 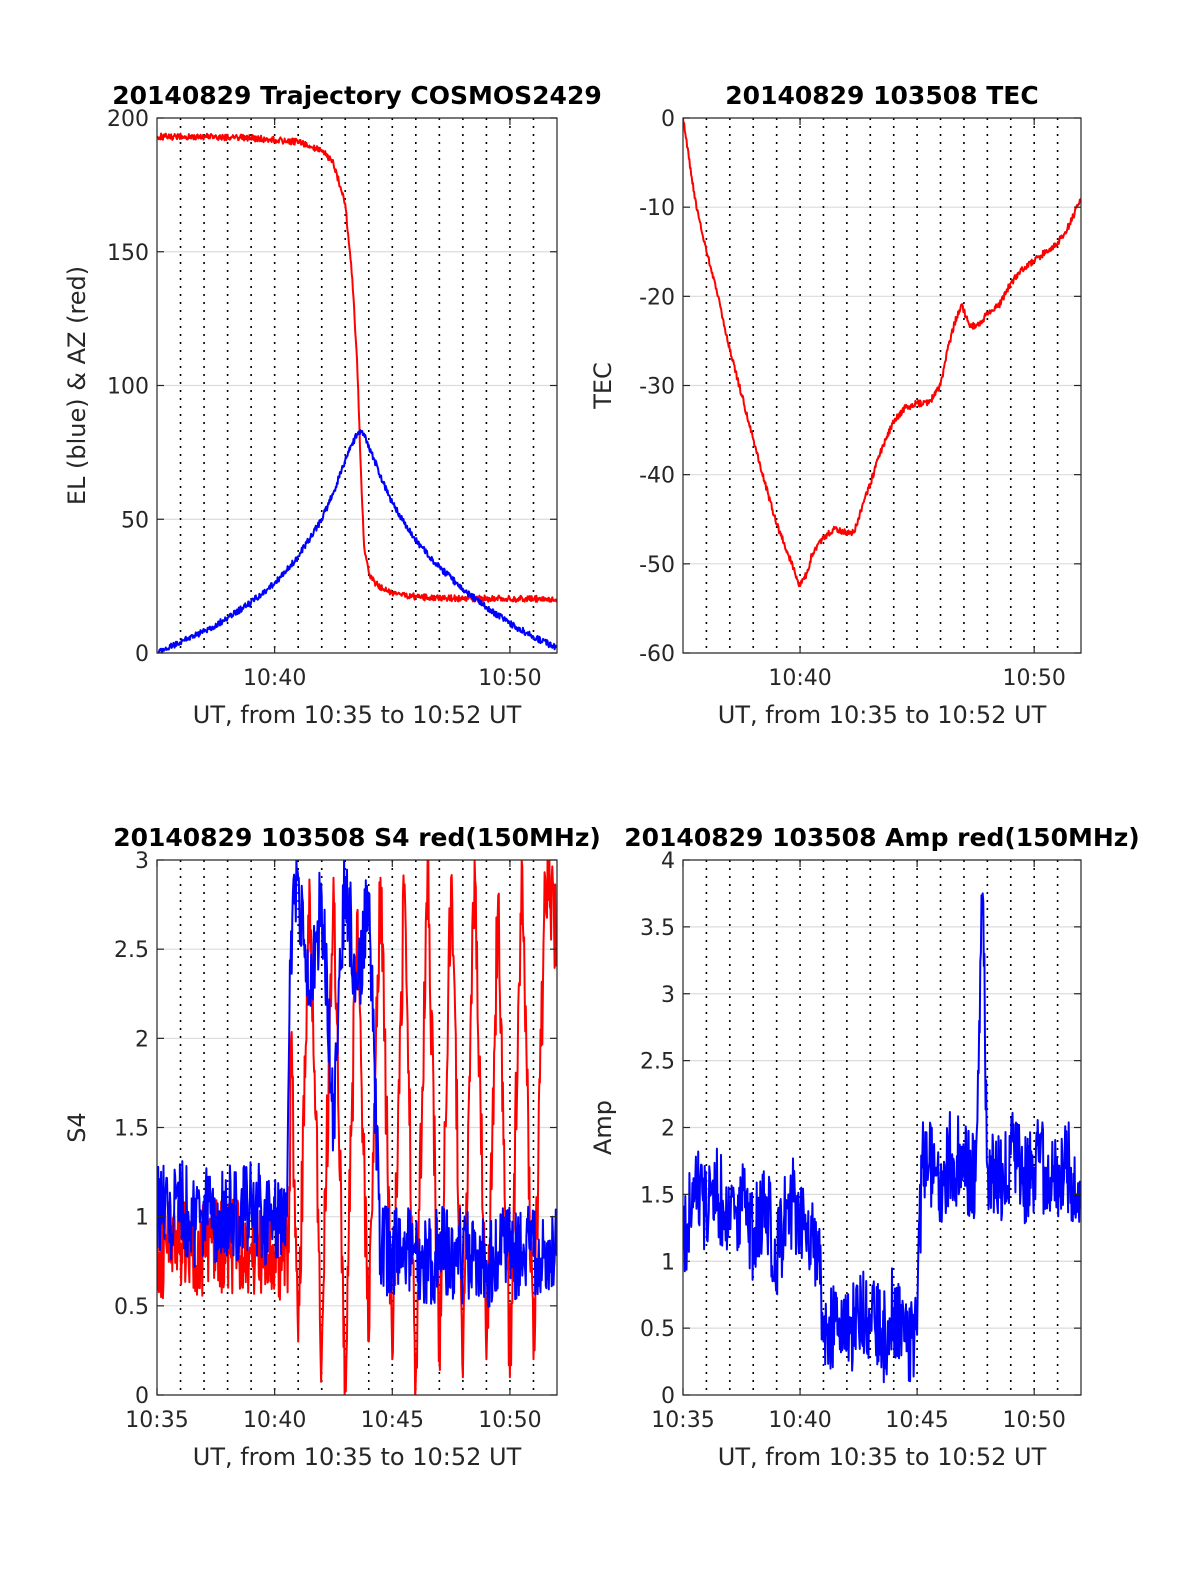 I want to click on y-tick-label: 150, so click(x=128, y=253).